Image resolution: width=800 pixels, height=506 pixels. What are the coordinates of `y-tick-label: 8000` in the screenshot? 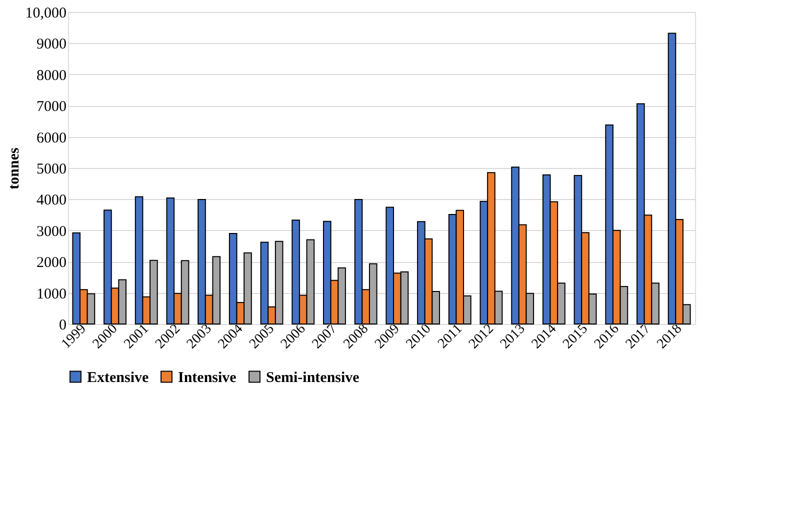 It's located at (51, 76).